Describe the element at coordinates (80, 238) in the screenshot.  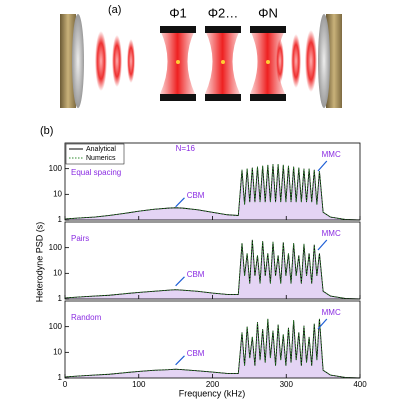
I see `panel-title: Pairs` at that location.